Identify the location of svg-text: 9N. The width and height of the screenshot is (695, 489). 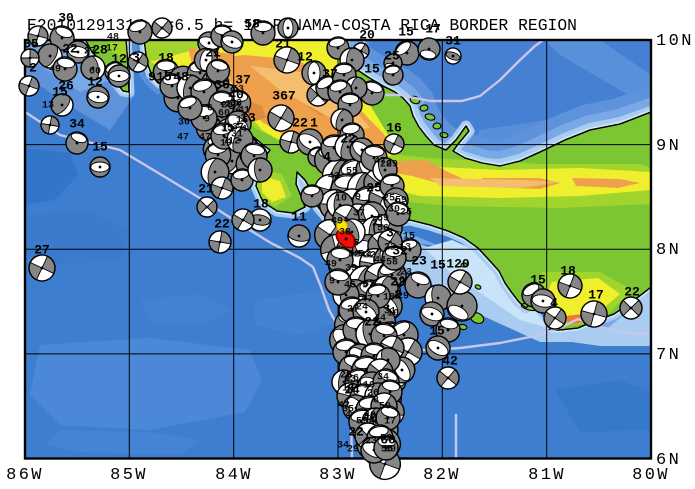
(668, 146).